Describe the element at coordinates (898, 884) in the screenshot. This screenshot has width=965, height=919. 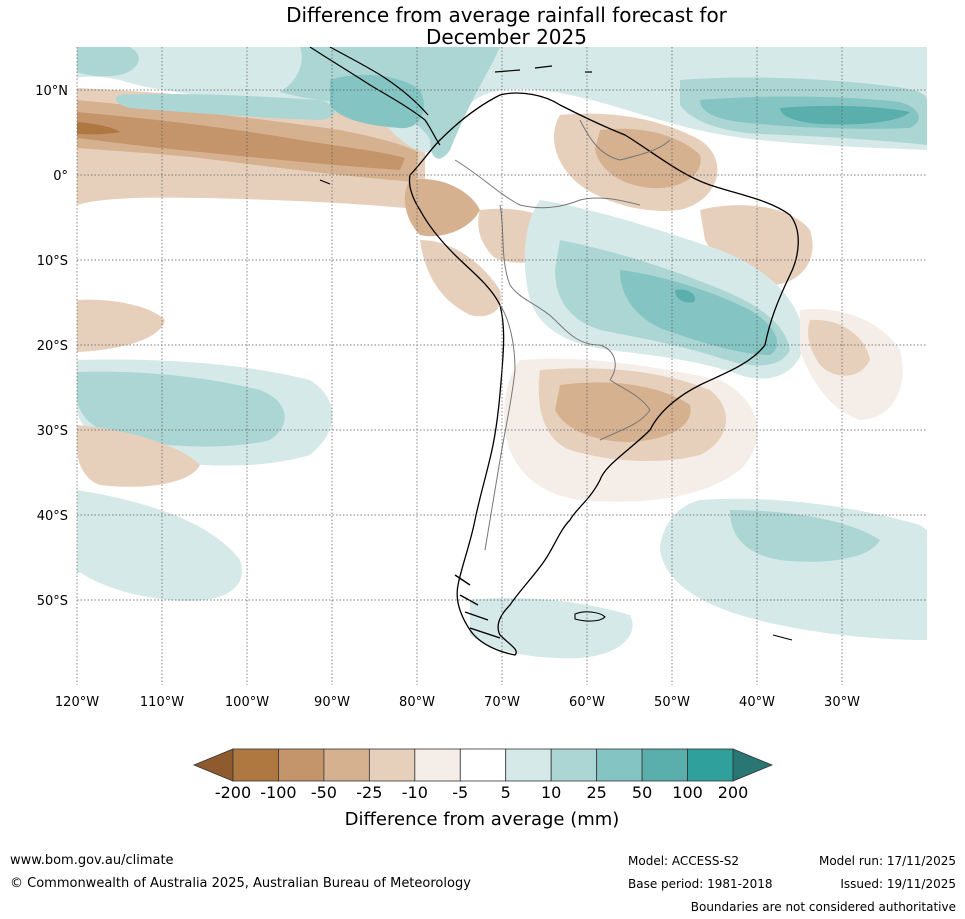
I see `footer-issued: Issued: 19/11/2025` at that location.